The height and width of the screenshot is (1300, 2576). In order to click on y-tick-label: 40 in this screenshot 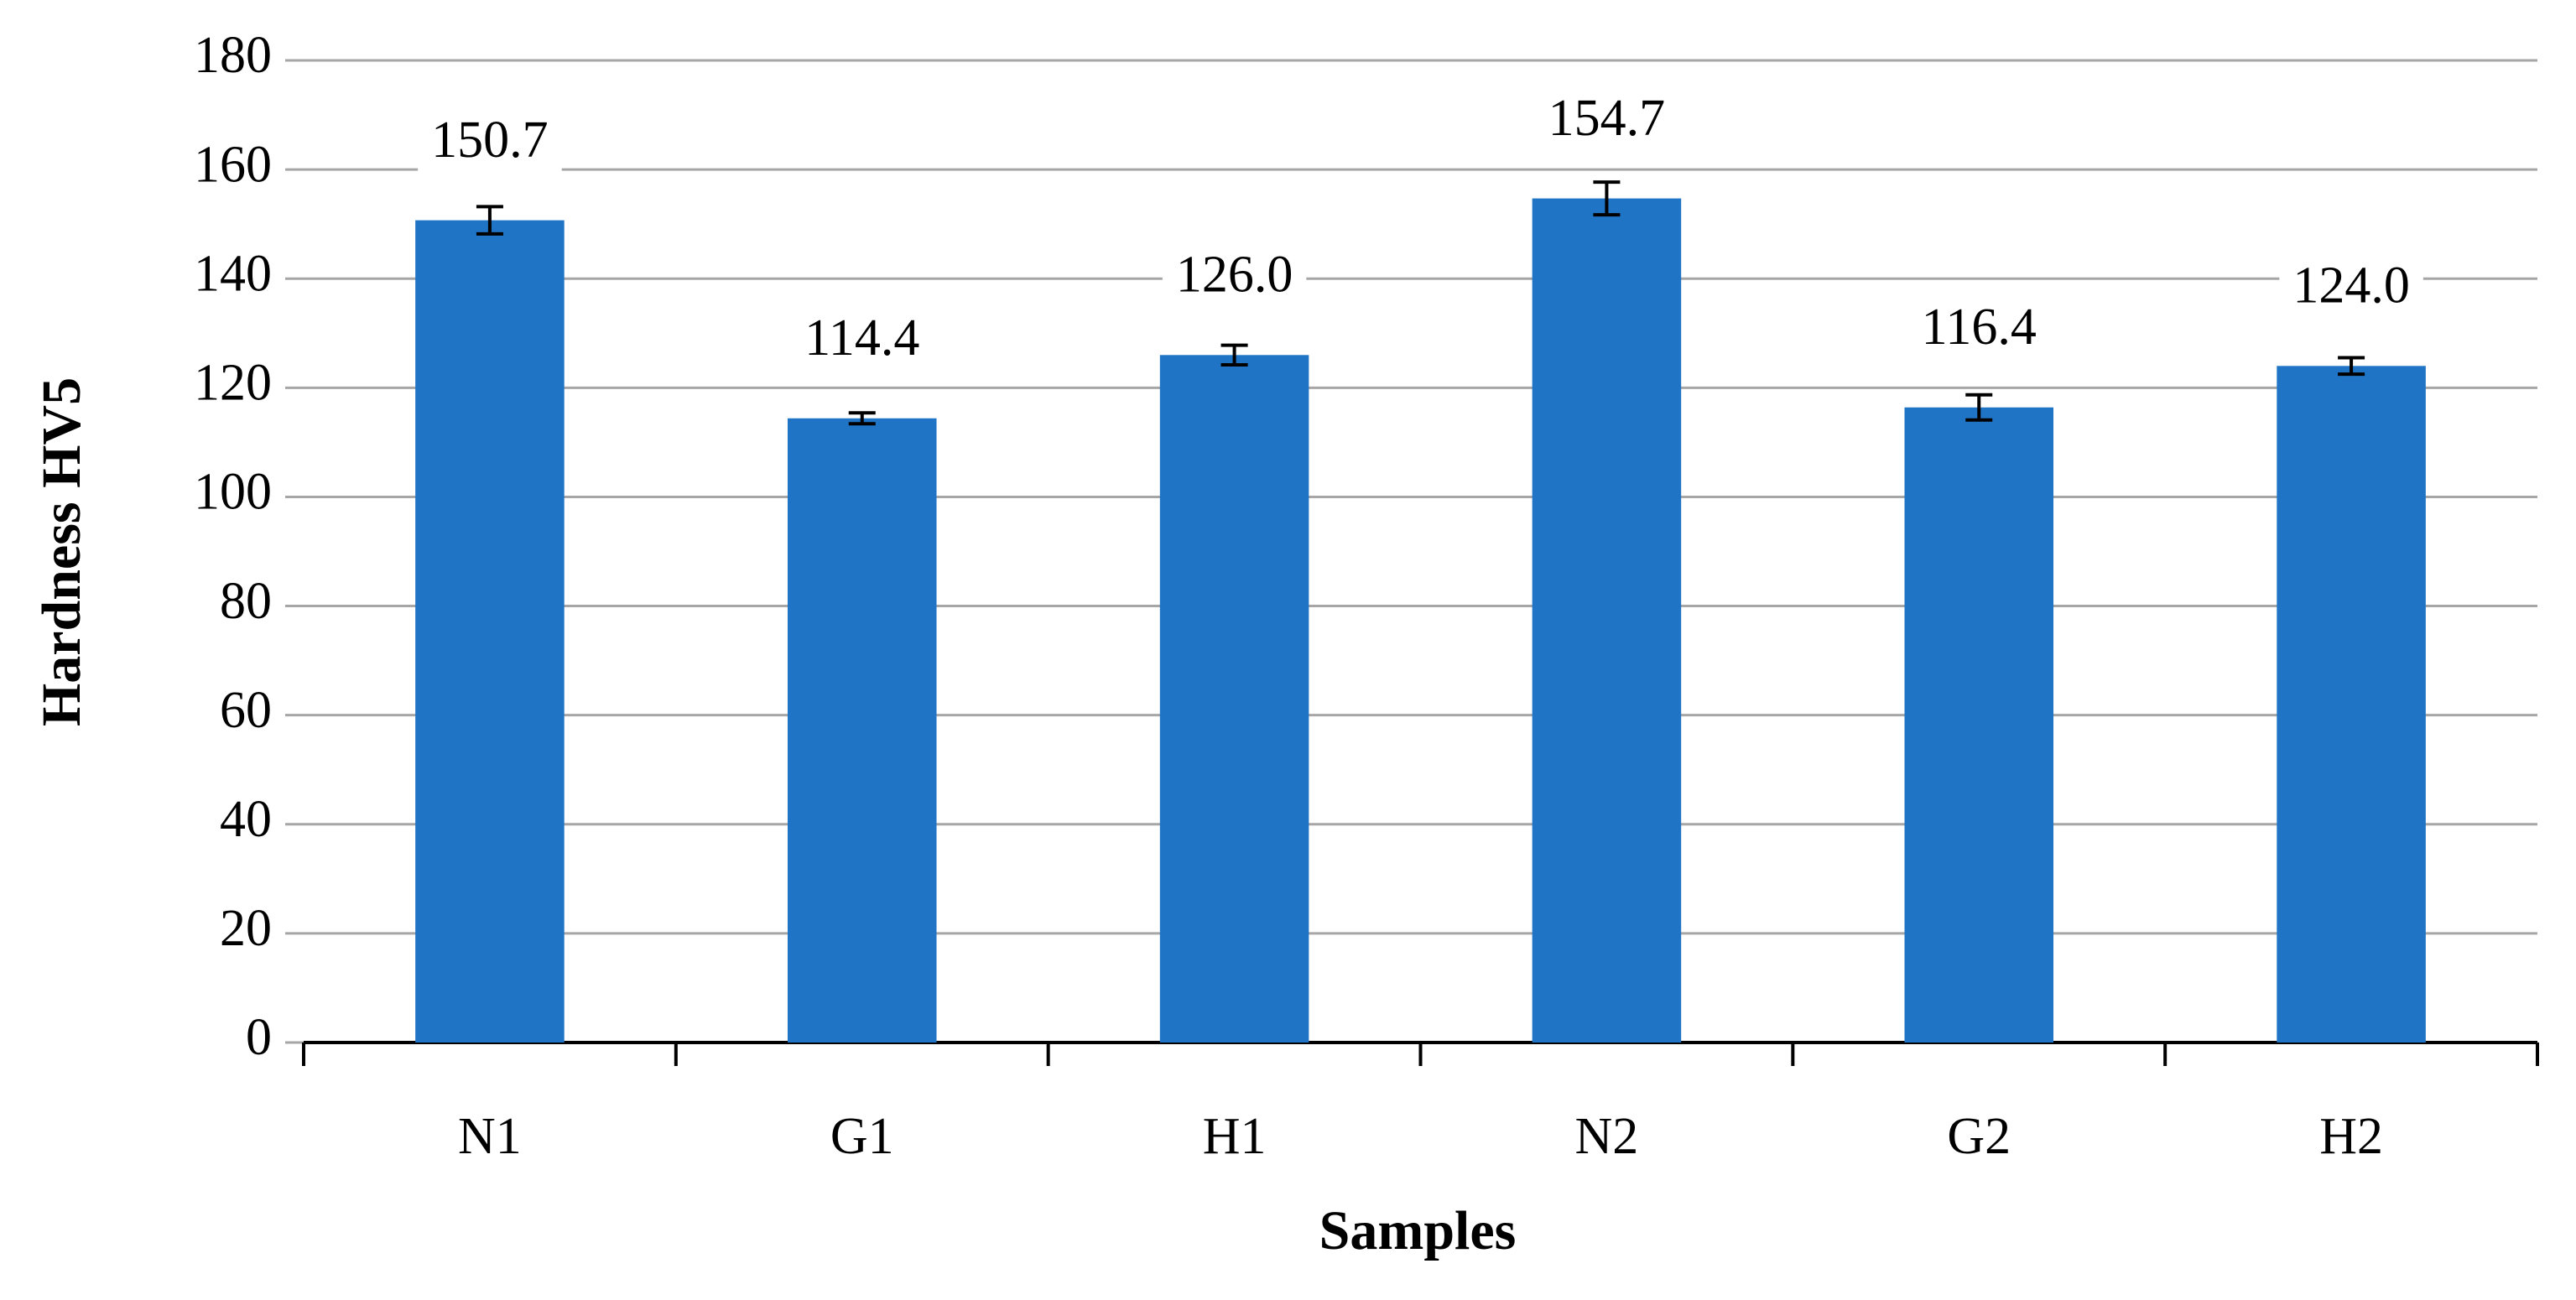, I will do `click(246, 819)`.